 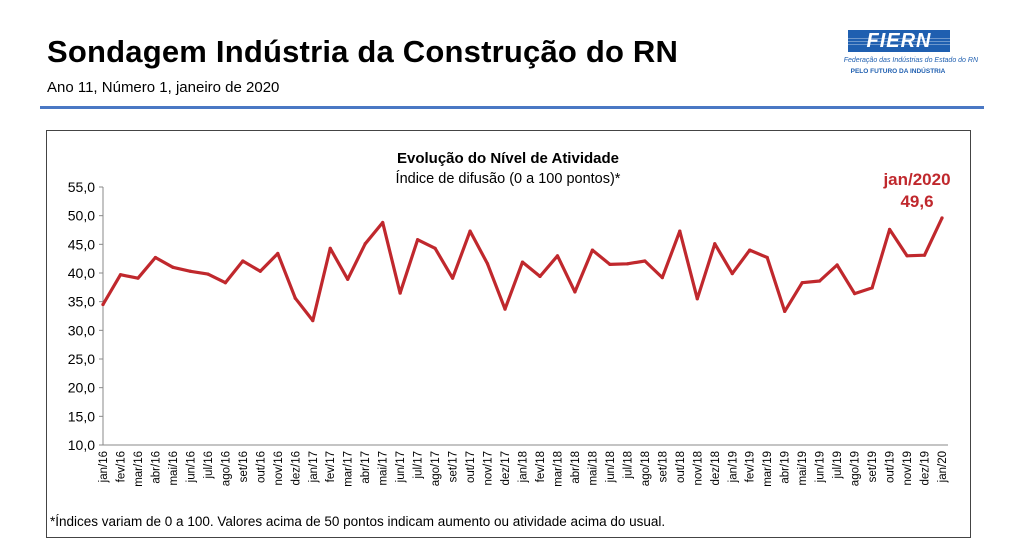 What do you see at coordinates (436, 468) in the screenshot?
I see `x-tick-label: ago/17` at bounding box center [436, 468].